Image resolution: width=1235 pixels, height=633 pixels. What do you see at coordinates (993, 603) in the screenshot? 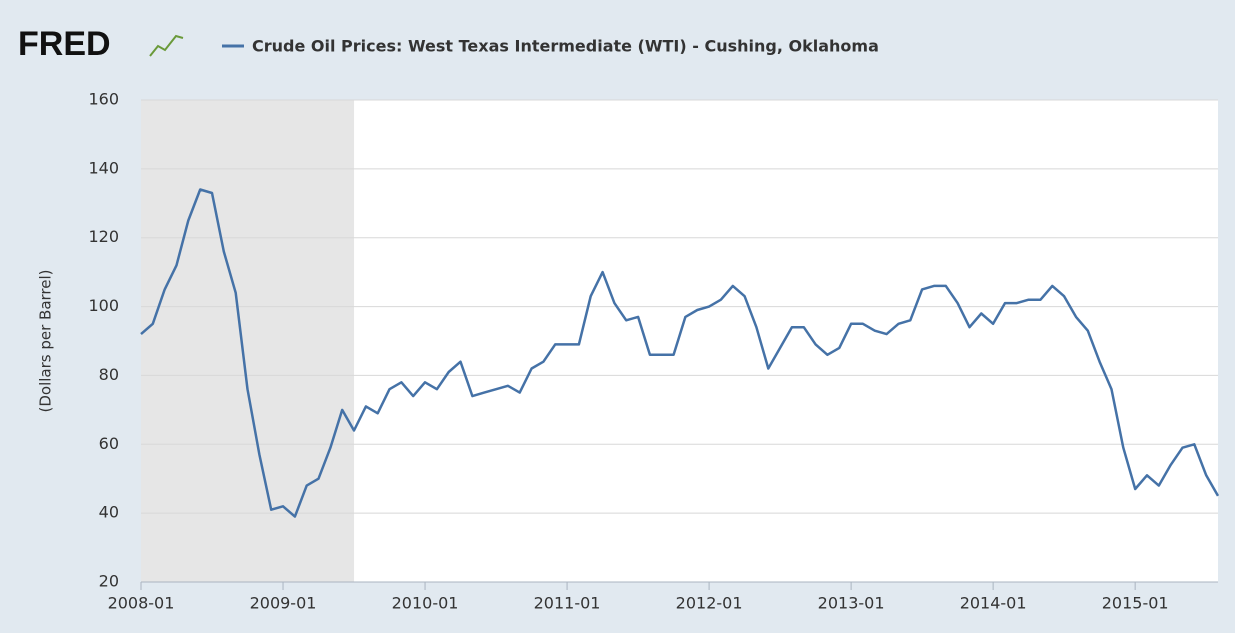
I see `x-tick-label: 2014-01` at bounding box center [993, 603].